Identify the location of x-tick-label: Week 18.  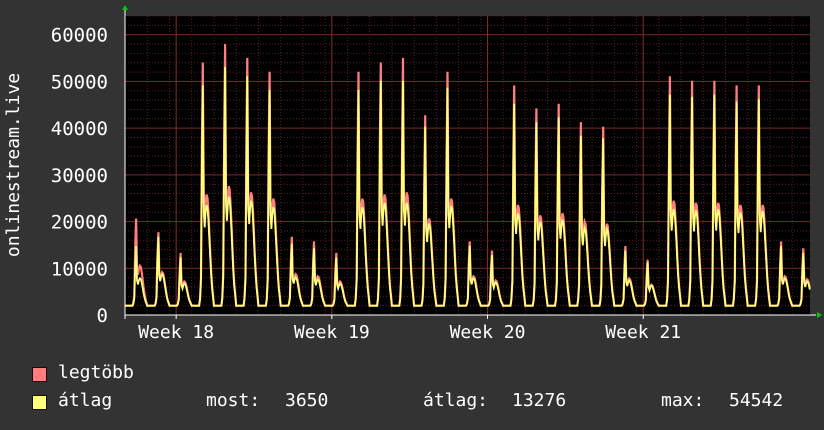
(176, 332).